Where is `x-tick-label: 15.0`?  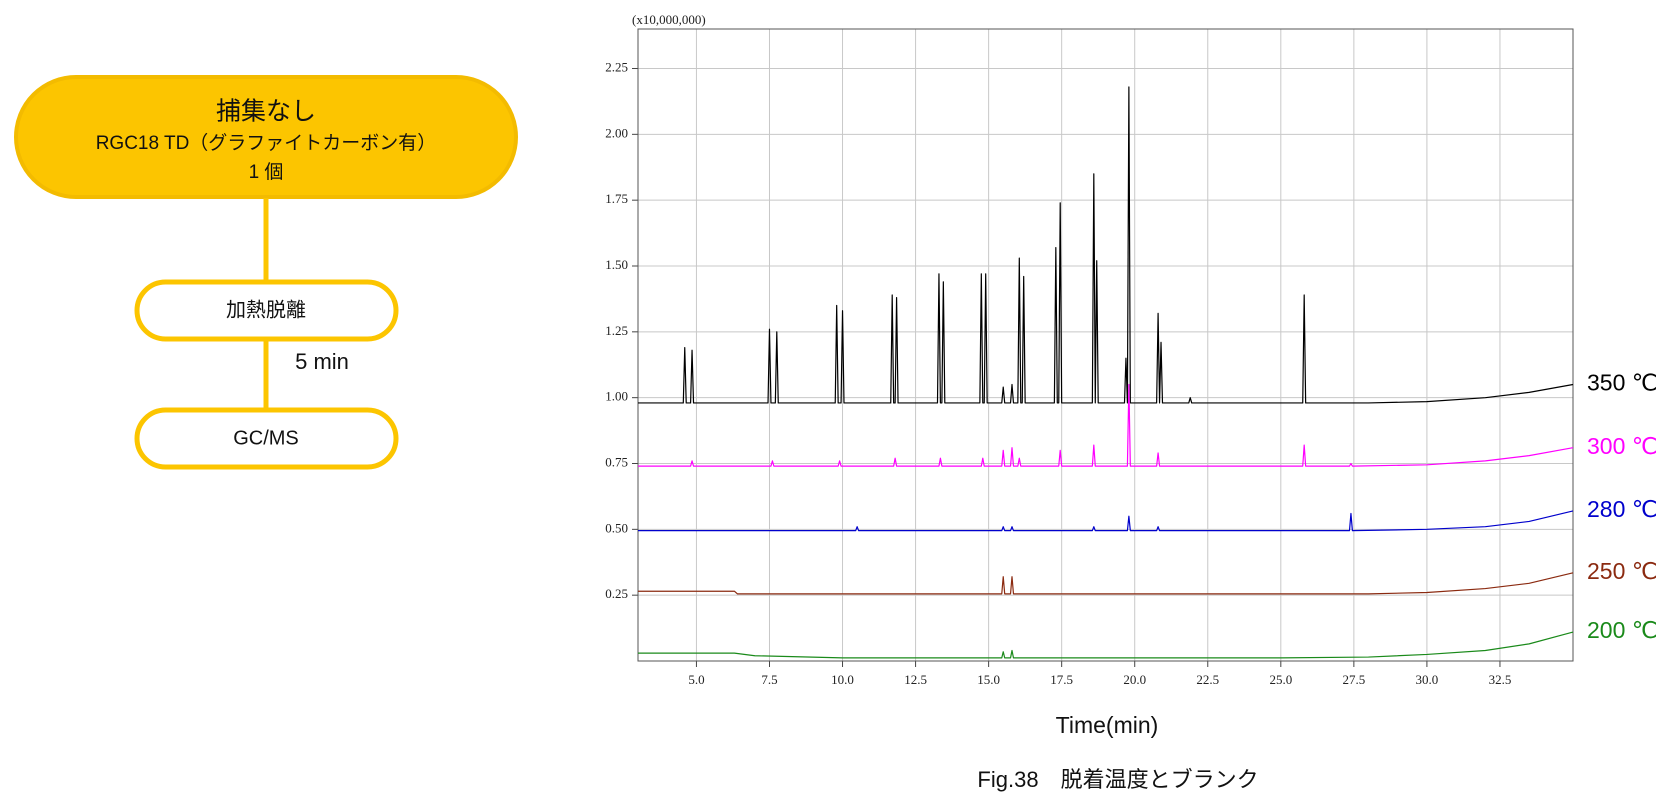
x-tick-label: 15.0 is located at coordinates (988, 679).